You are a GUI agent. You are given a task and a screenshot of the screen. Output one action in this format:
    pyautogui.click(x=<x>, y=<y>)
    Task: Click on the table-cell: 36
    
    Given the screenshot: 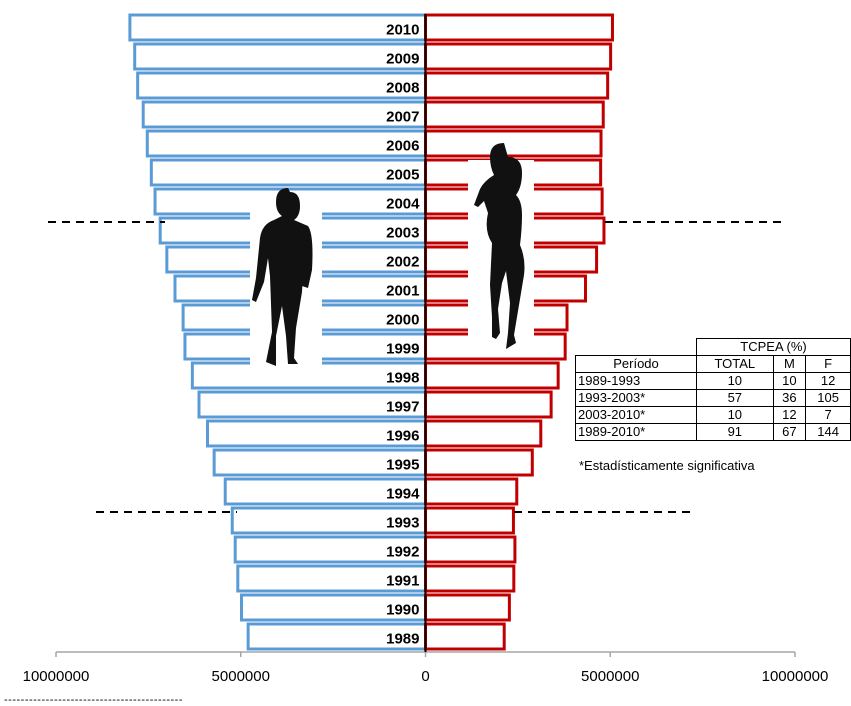 What is the action you would take?
    pyautogui.click(x=789, y=398)
    